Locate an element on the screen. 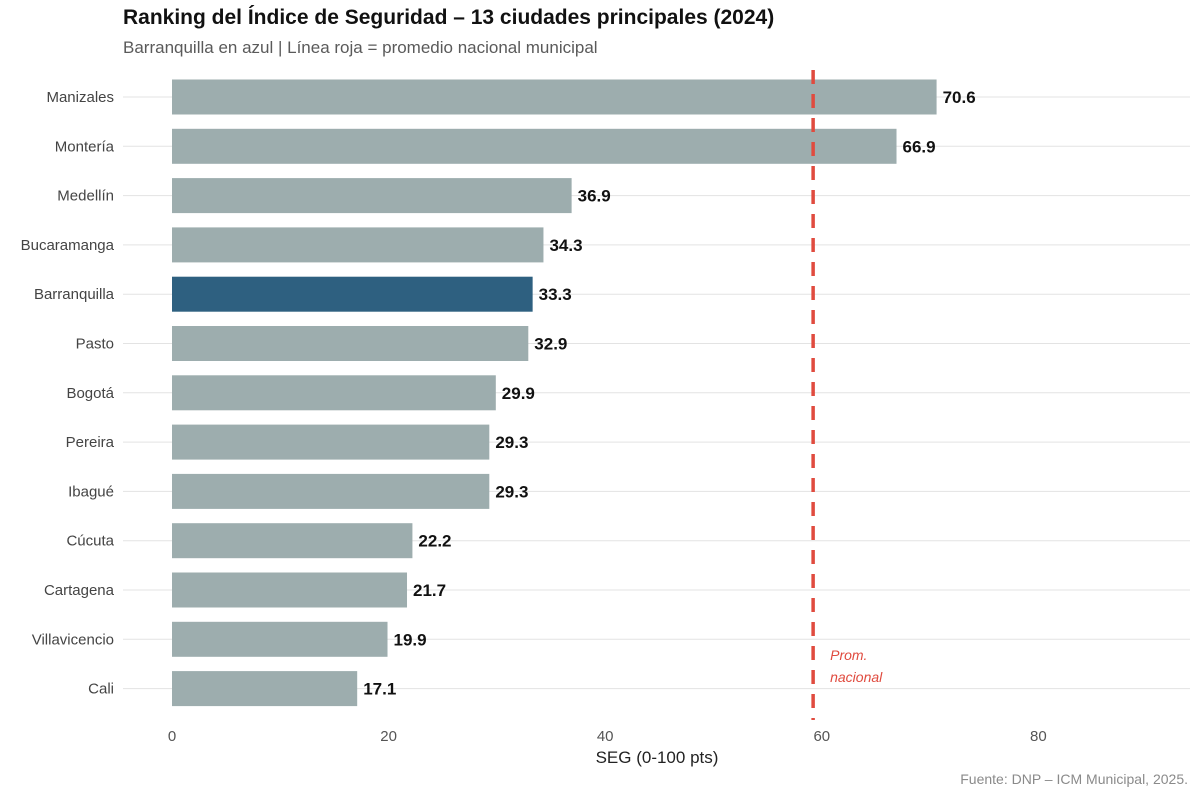 The height and width of the screenshot is (800, 1200). reference-line-group: Prom. nacional is located at coordinates (847, 395).